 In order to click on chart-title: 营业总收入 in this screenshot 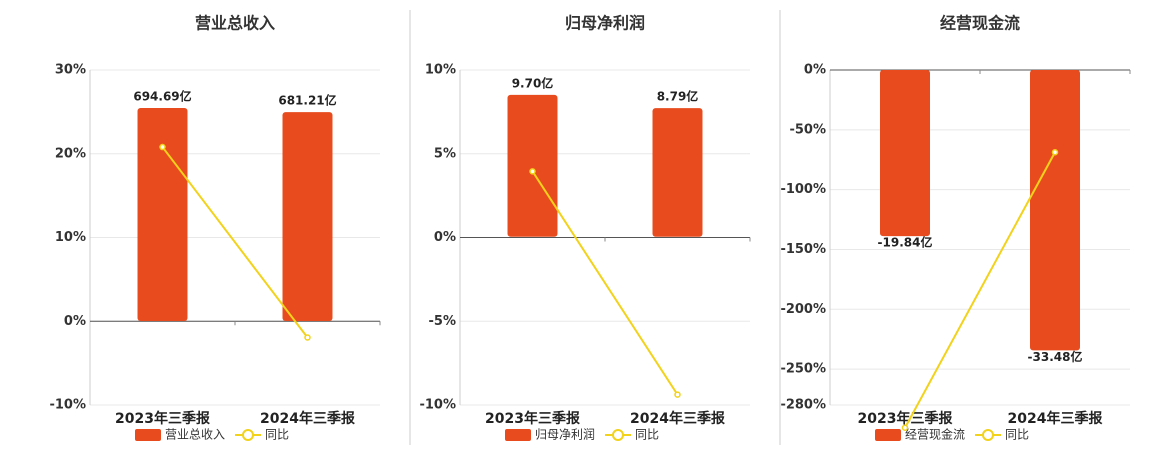, I will do `click(235, 23)`.